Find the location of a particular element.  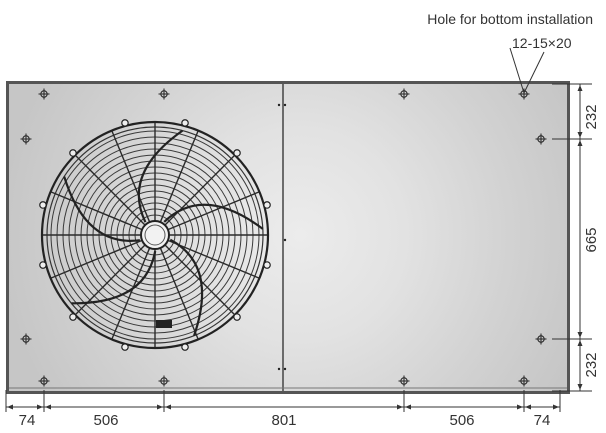

divider-rivets is located at coordinates (282, 237).